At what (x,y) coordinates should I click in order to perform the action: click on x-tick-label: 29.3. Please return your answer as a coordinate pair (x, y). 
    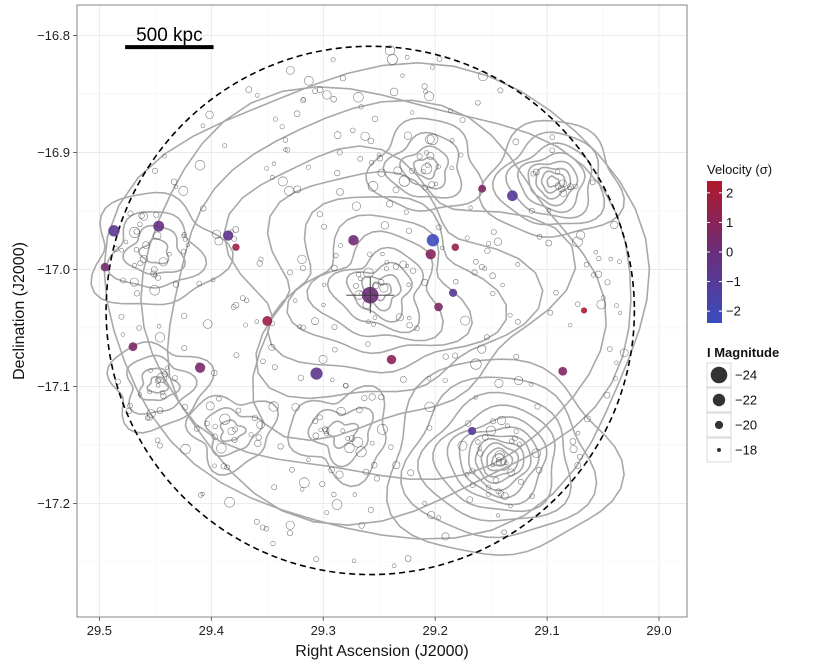
    Looking at the image, I should click on (323, 630).